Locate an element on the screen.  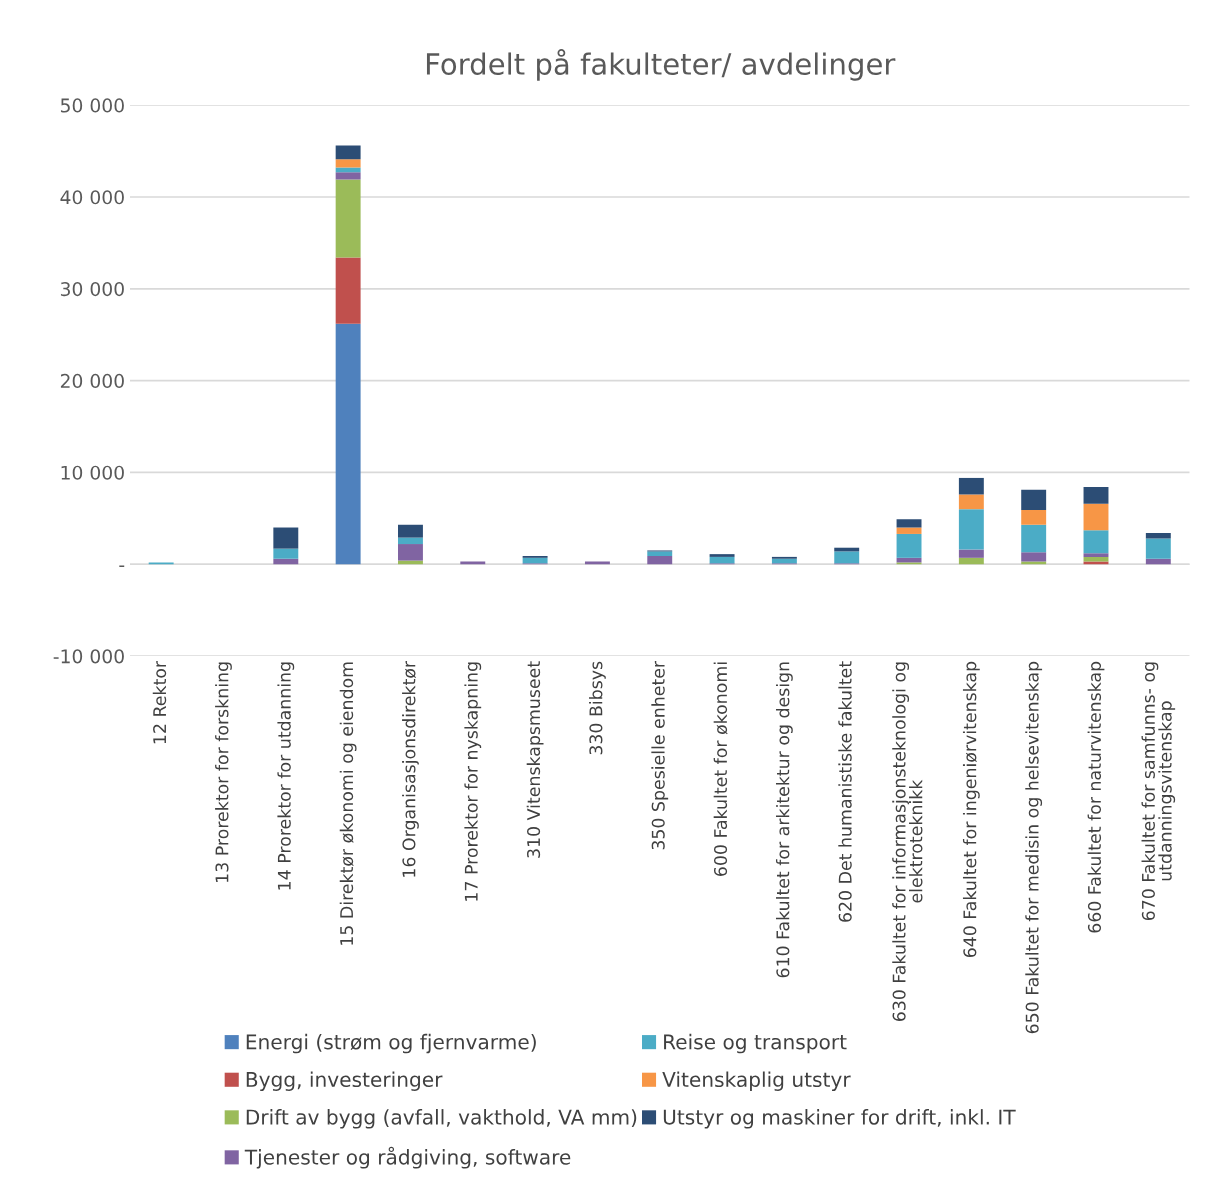
legend-label: Drift av bygg (avfall, vakthold, VA mm) is located at coordinates (441, 1119).